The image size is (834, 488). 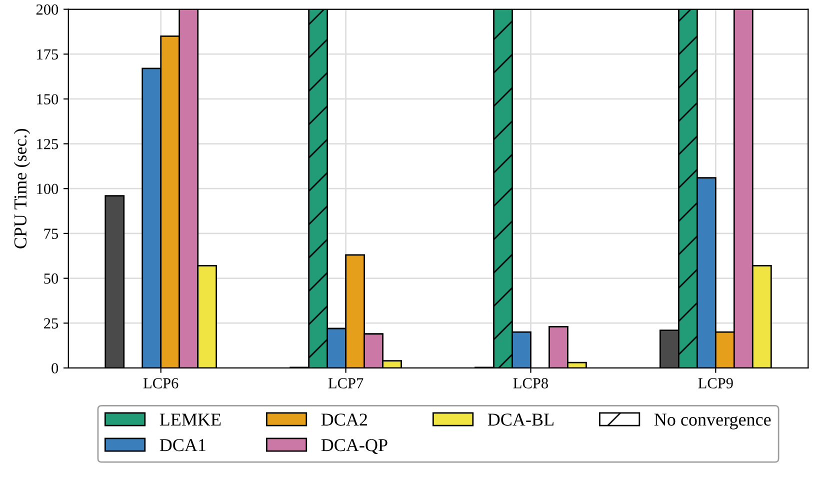 I want to click on x-tick-label: LCP9, so click(x=715, y=383).